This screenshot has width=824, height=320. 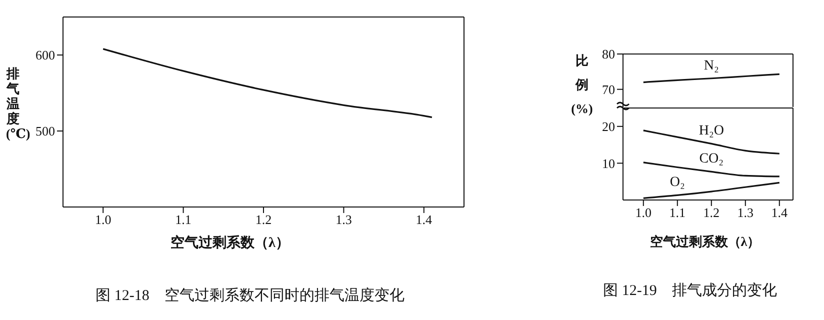 What do you see at coordinates (608, 54) in the screenshot?
I see `y-tick-label: 80` at bounding box center [608, 54].